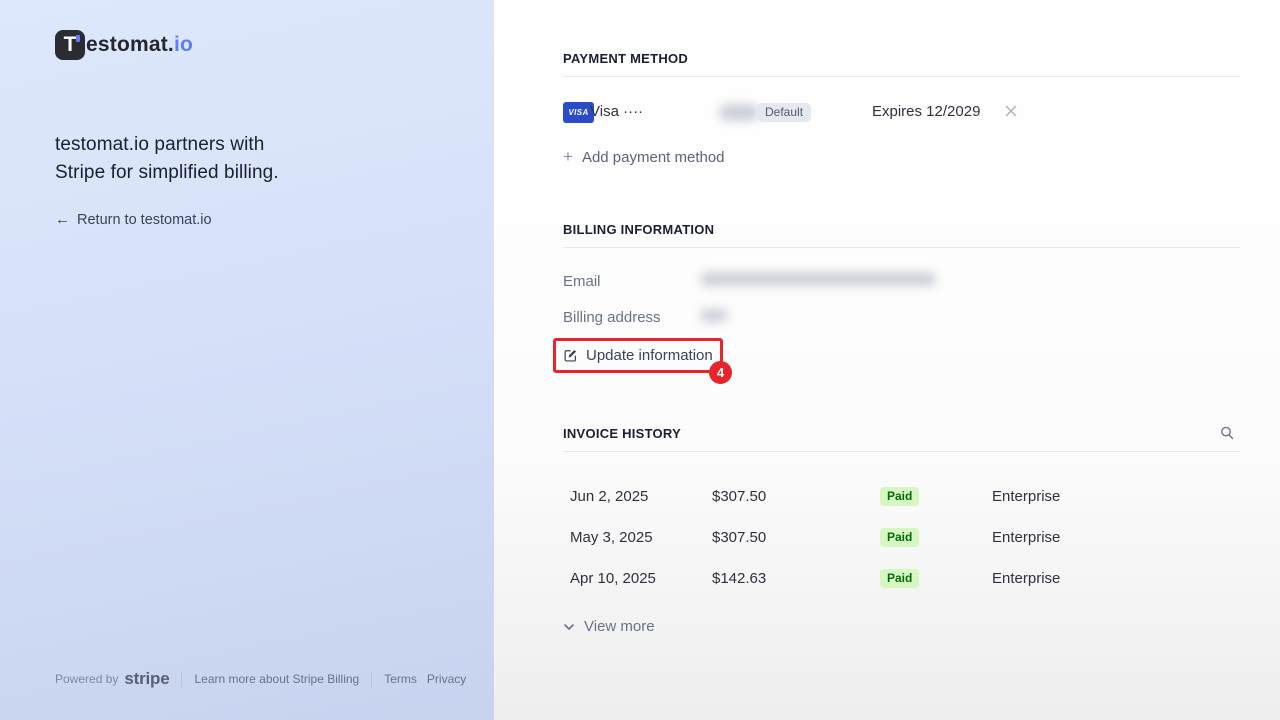 The height and width of the screenshot is (720, 1280). Describe the element at coordinates (277, 679) in the screenshot. I see `learn-more-link: Learn more about Stripe Billing` at that location.